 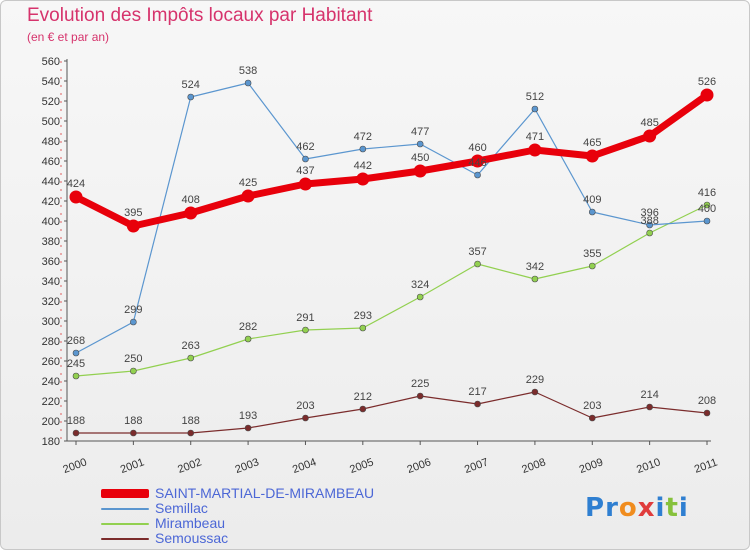 What do you see at coordinates (304, 466) in the screenshot?
I see `x-tick-label: 2004` at bounding box center [304, 466].